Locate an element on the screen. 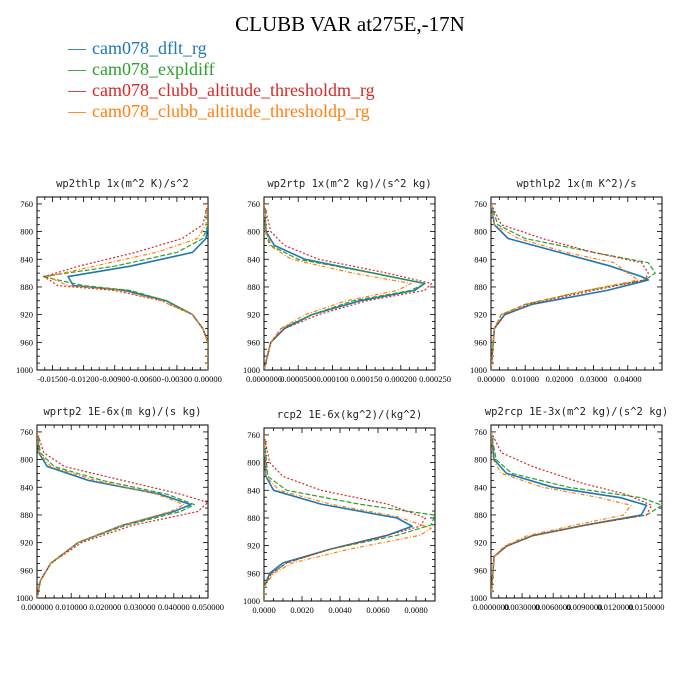 The width and height of the screenshot is (700, 700). x-tick-label: 0.0080 is located at coordinates (415, 610).